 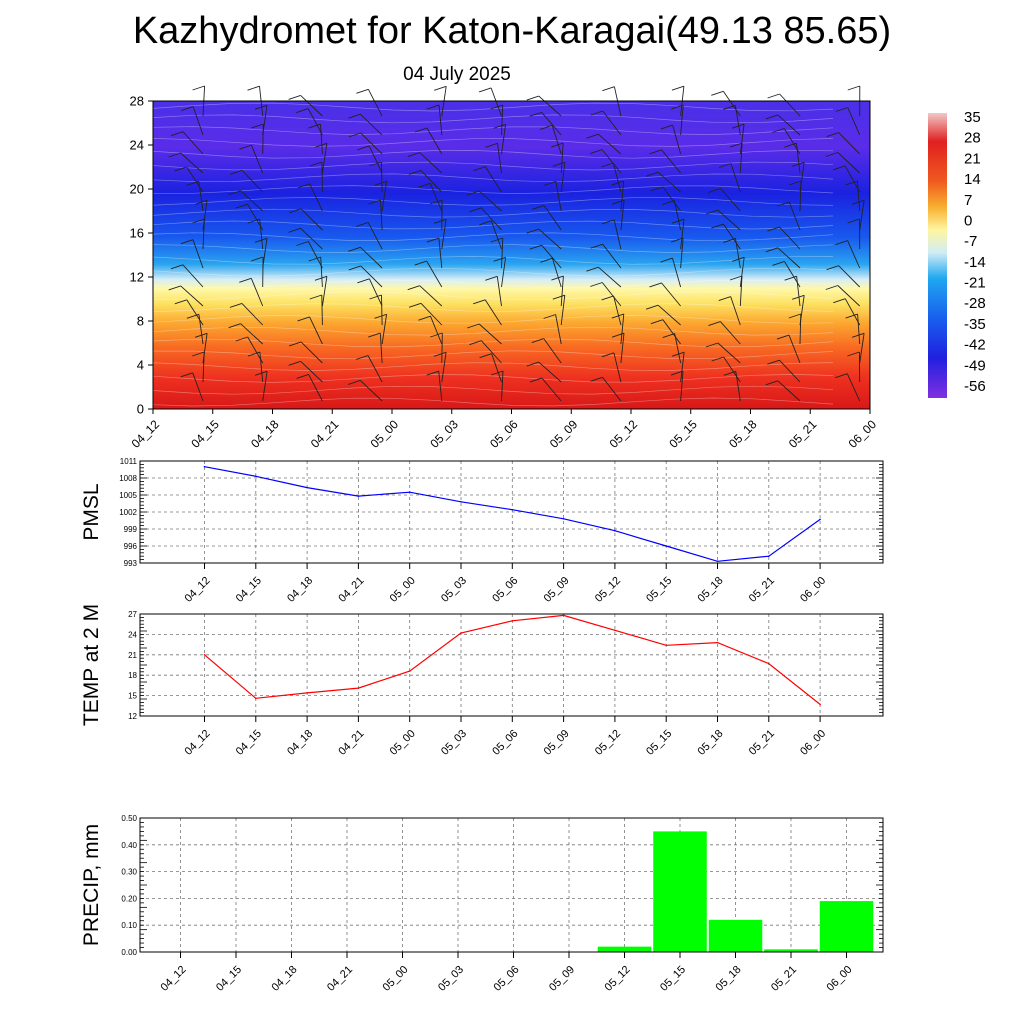 What do you see at coordinates (972, 117) in the screenshot?
I see `colorbar-tick-label: 35` at bounding box center [972, 117].